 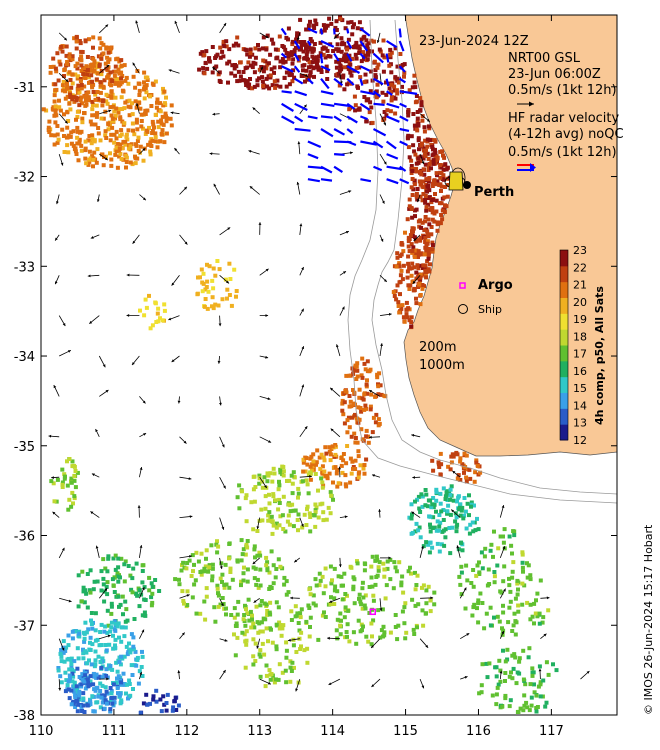 What do you see at coordinates (580, 285) in the screenshot?
I see `colorbar-tick-label: 21` at bounding box center [580, 285].